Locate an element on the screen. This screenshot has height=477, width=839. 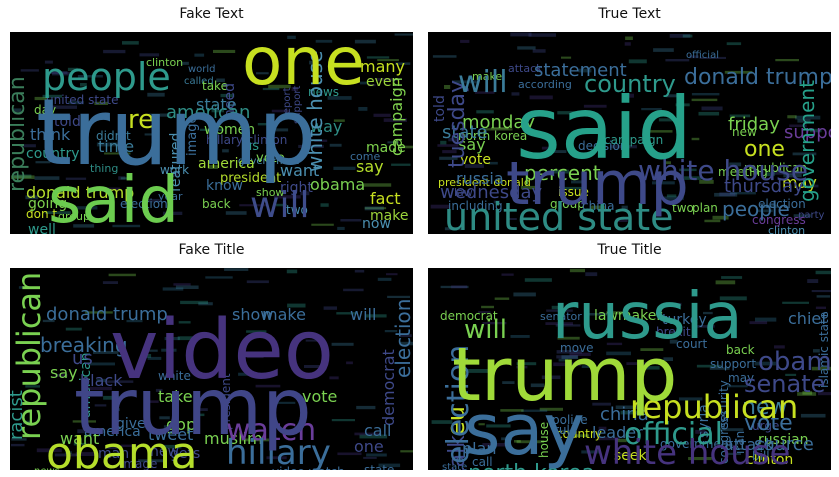
cloud-word: court is located at coordinates (691, 344).